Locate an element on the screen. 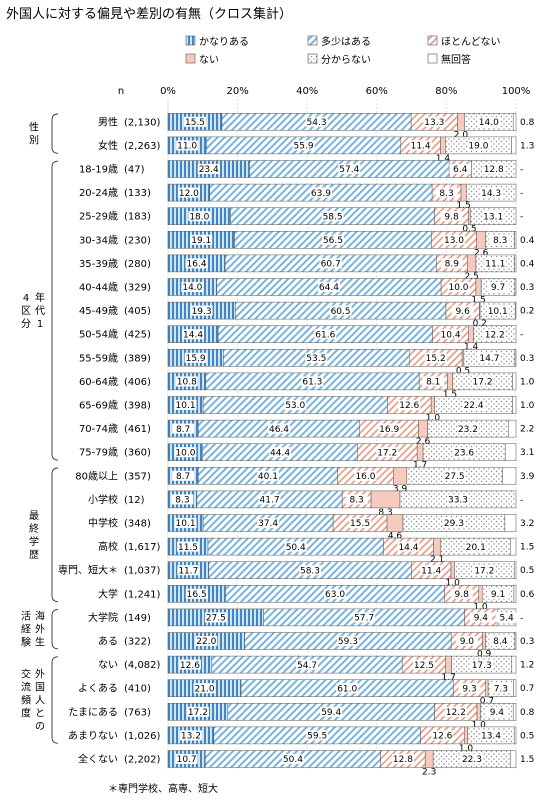  value-label-kanari-aru: 15.9 is located at coordinates (196, 359).